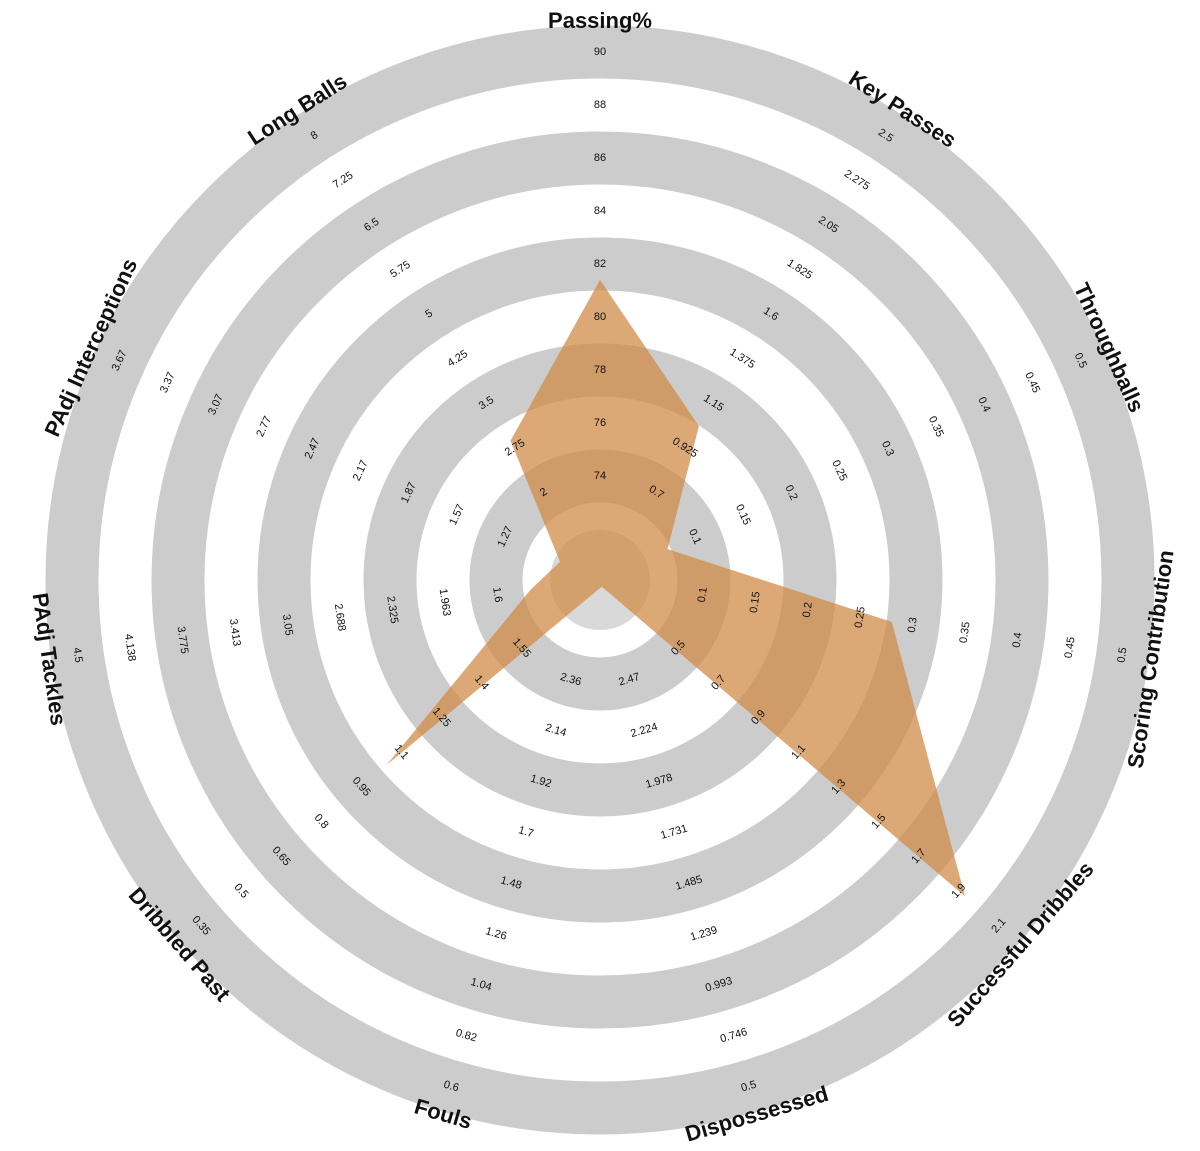  What do you see at coordinates (77, 655) in the screenshot?
I see `tick-label: 4.5` at bounding box center [77, 655].